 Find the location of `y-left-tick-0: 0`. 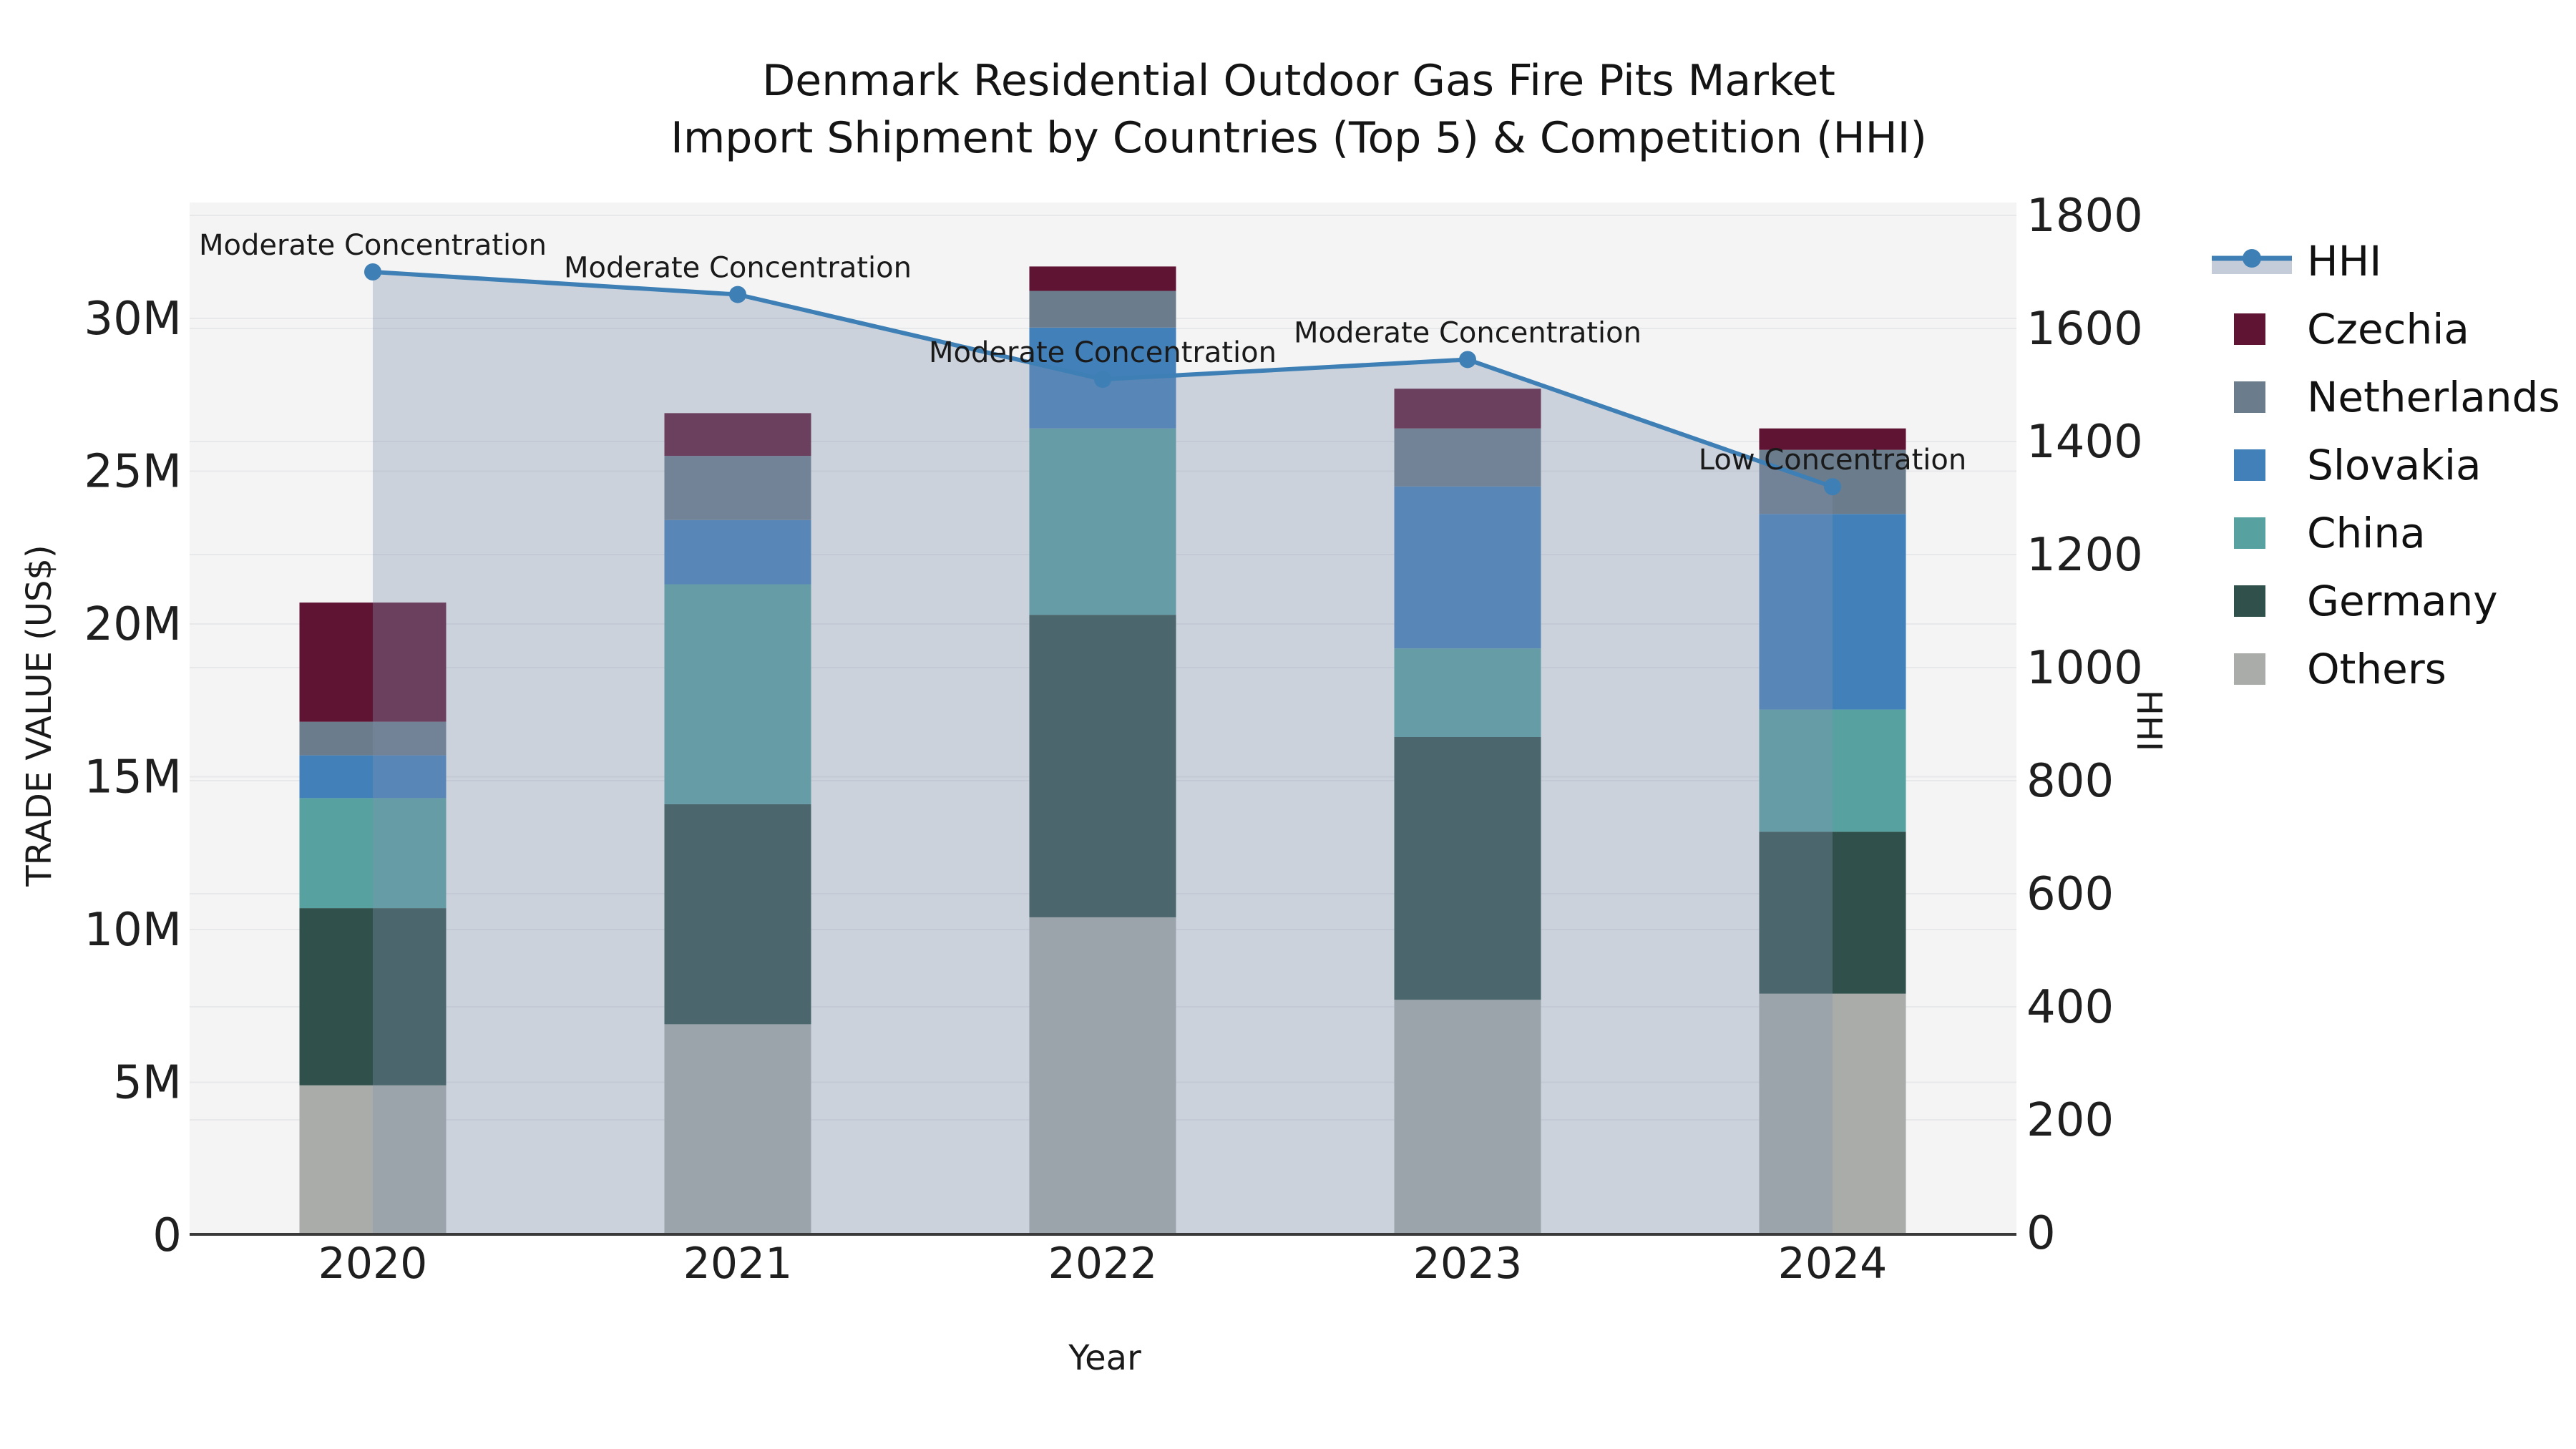

y-left-tick-0: 0 is located at coordinates (167, 1235).